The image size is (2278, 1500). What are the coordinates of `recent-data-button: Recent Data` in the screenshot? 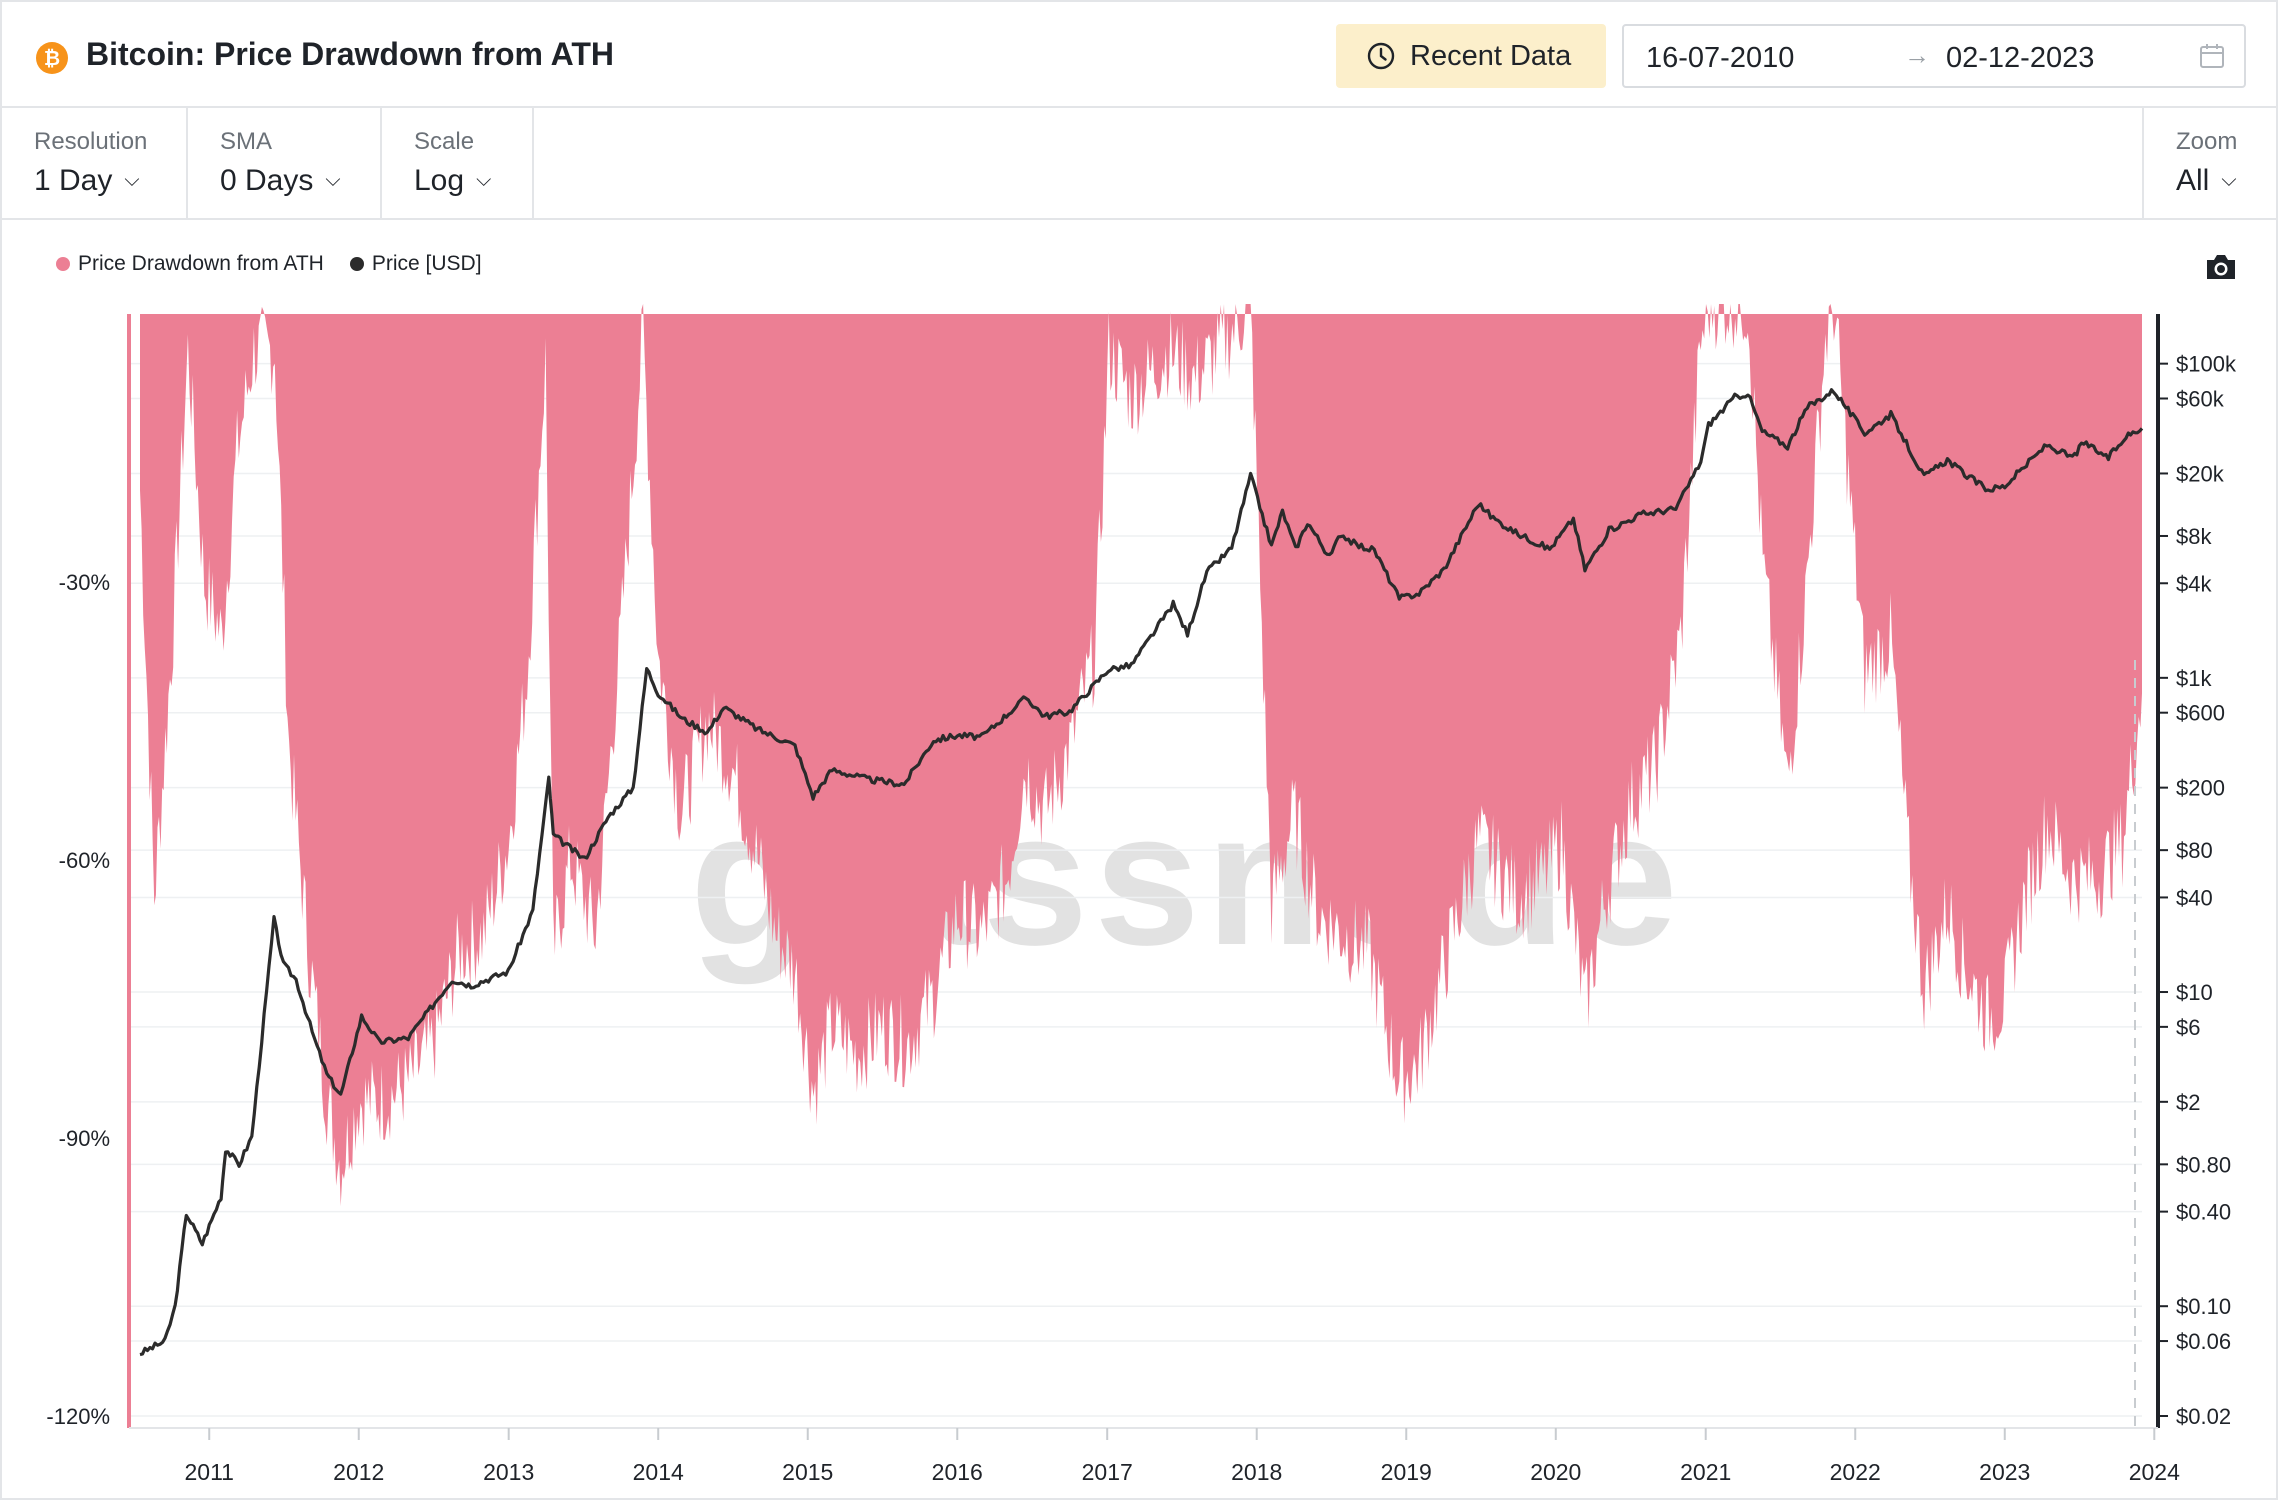 It's located at (1471, 56).